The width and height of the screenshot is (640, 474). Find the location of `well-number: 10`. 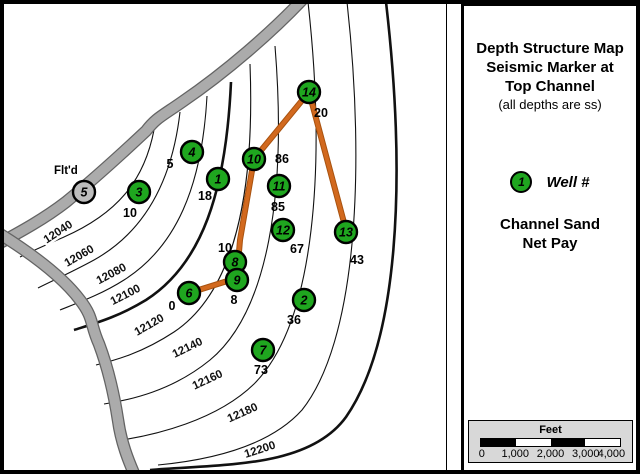

well-number: 10 is located at coordinates (254, 160).